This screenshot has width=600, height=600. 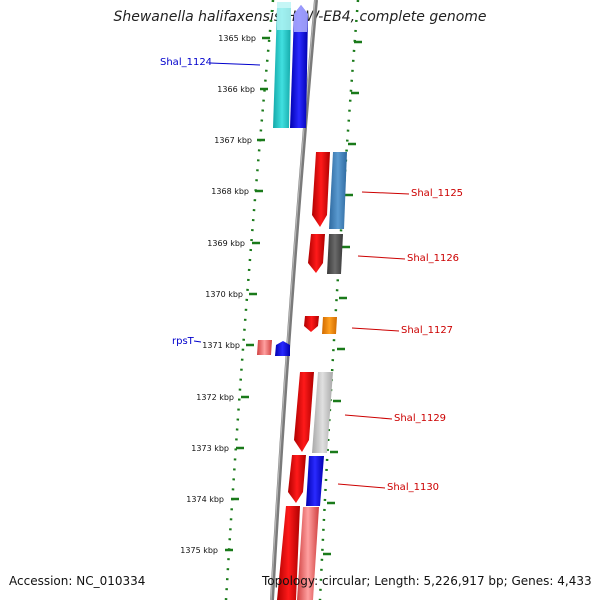 What do you see at coordinates (339, 300) in the screenshot?
I see `outer-ruler-right` at bounding box center [339, 300].